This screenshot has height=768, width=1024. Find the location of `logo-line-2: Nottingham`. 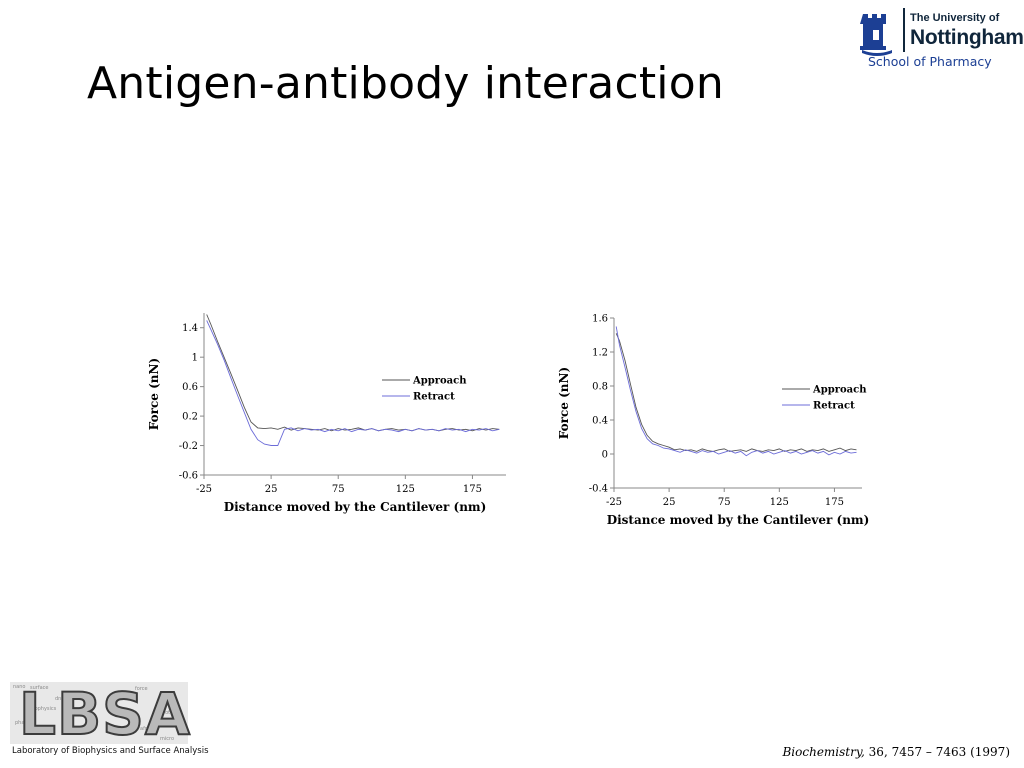

logo-line-2: Nottingham is located at coordinates (967, 37).